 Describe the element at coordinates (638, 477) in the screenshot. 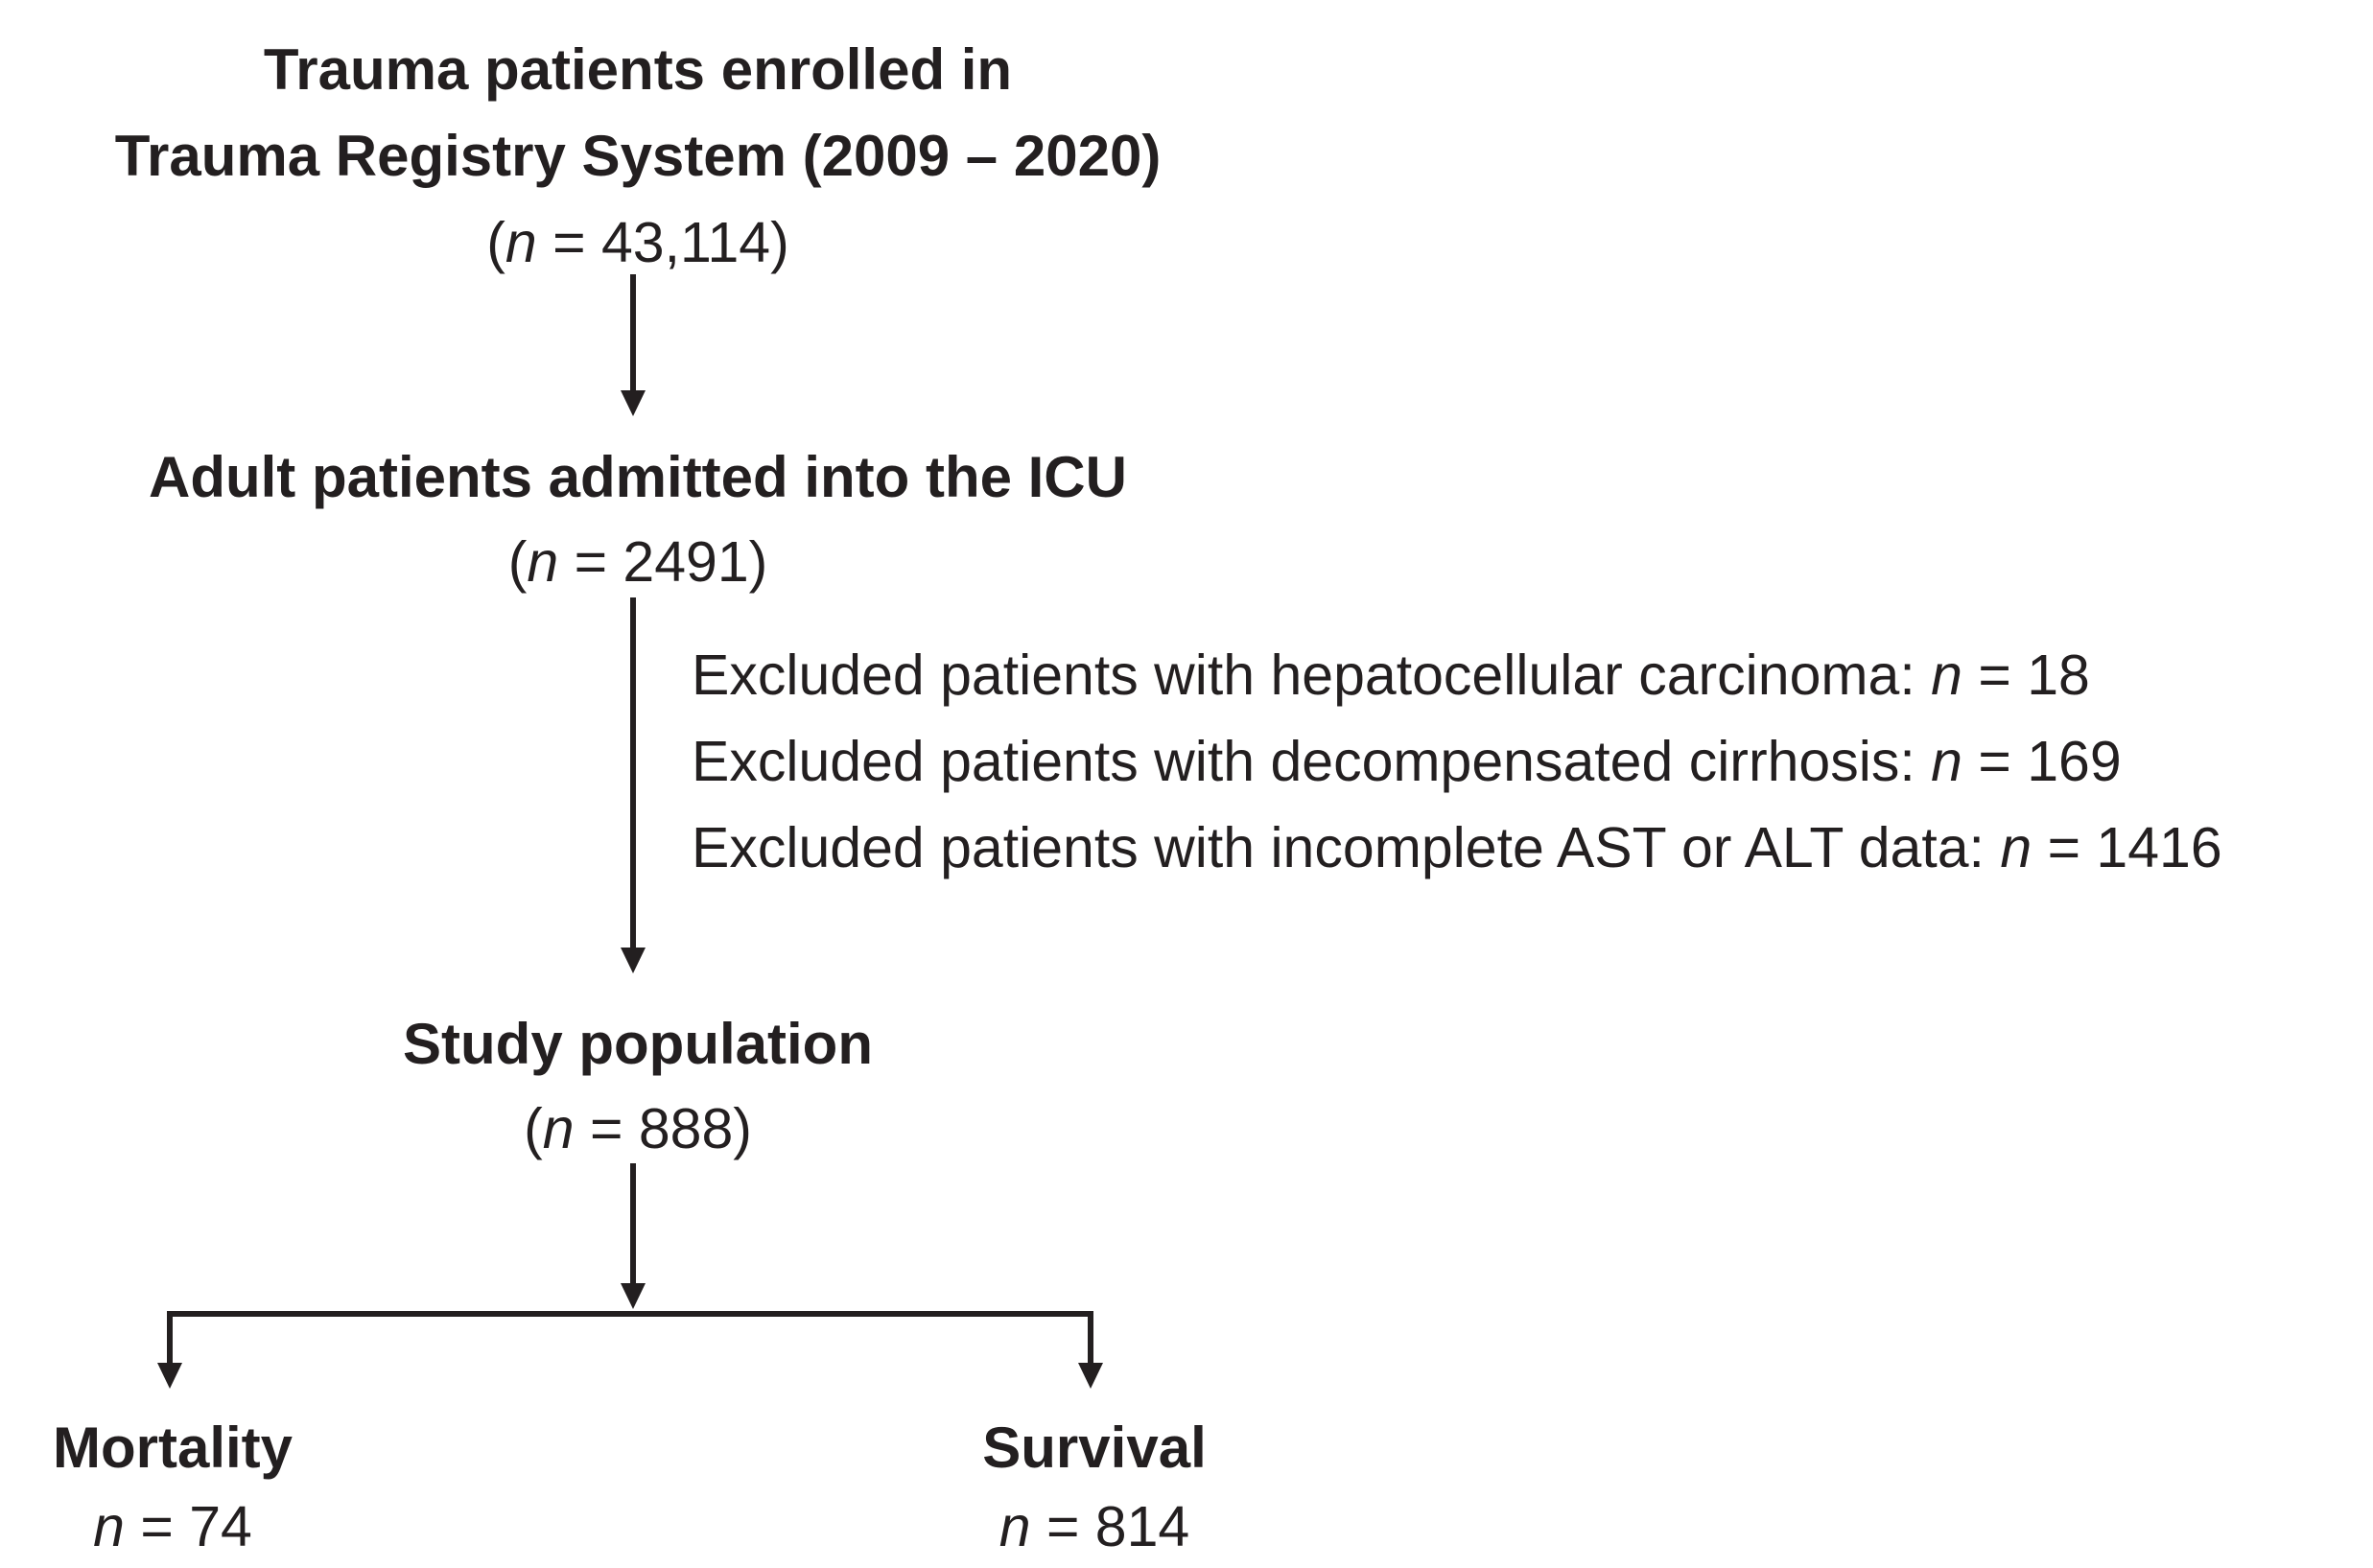

I see `icu-title: Adult patients admitted into the ICU` at that location.